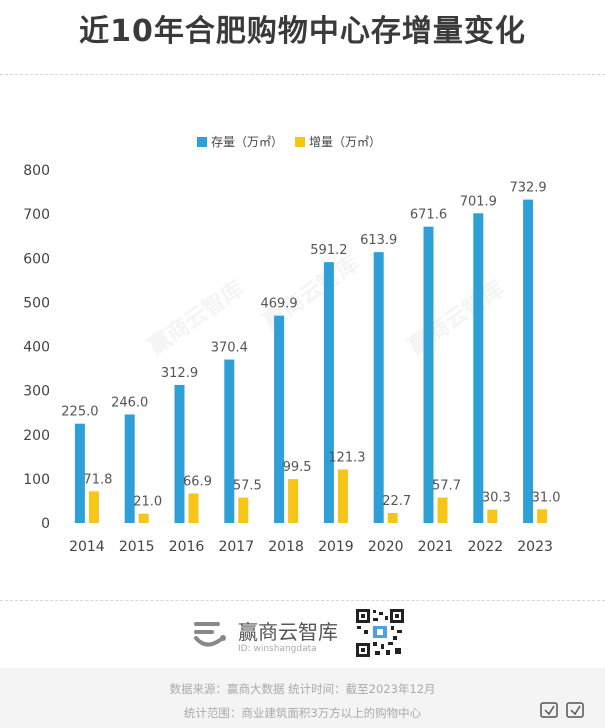  I want to click on data-source-note: 数据来源：赢商大数据 统计时间：截至2023年12月, so click(302, 689).